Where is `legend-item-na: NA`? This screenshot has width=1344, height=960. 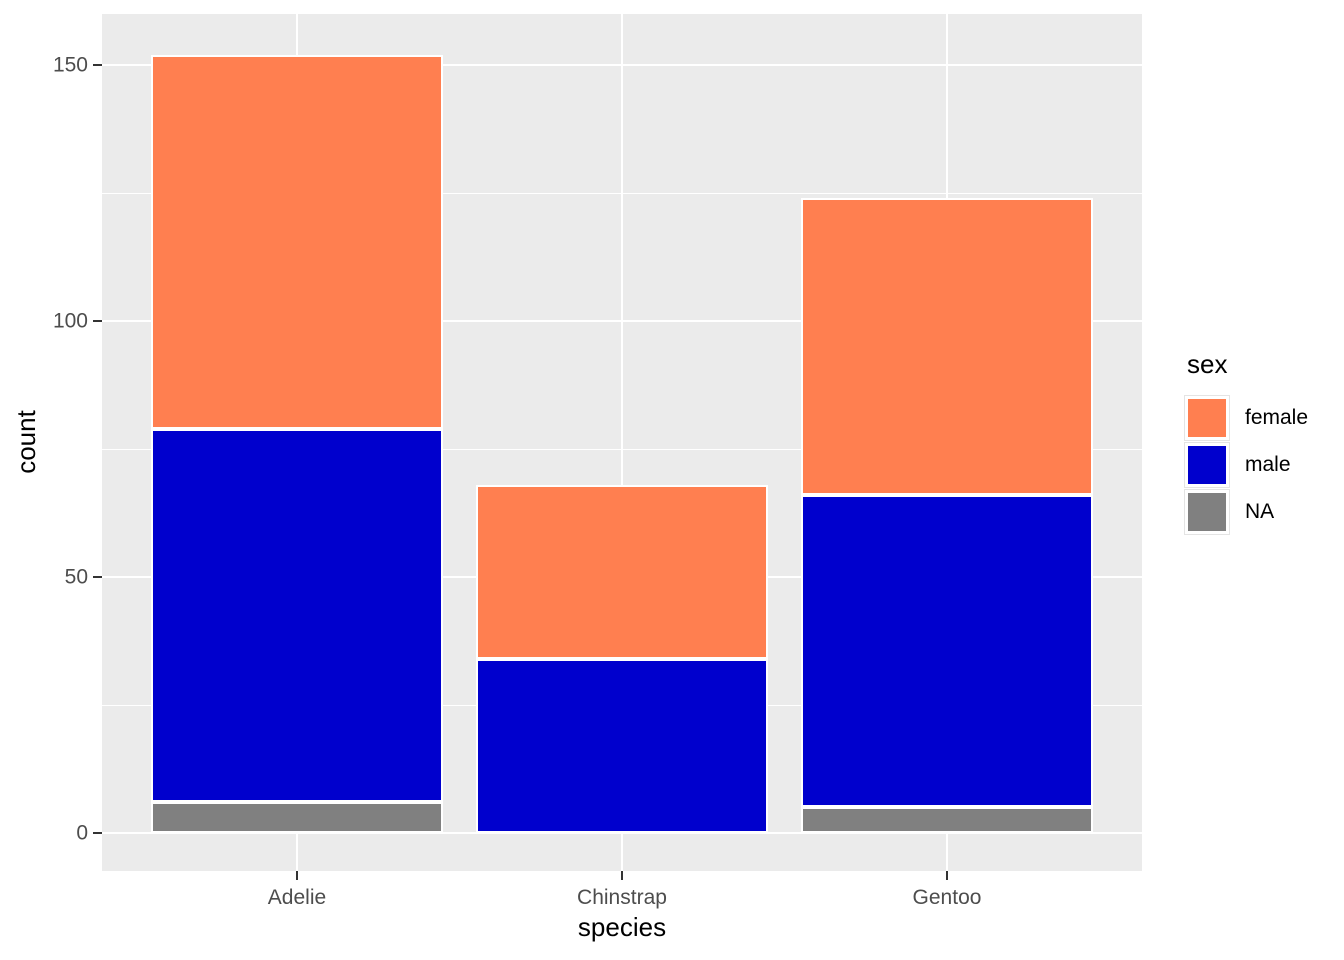 legend-item-na: NA is located at coordinates (1264, 511).